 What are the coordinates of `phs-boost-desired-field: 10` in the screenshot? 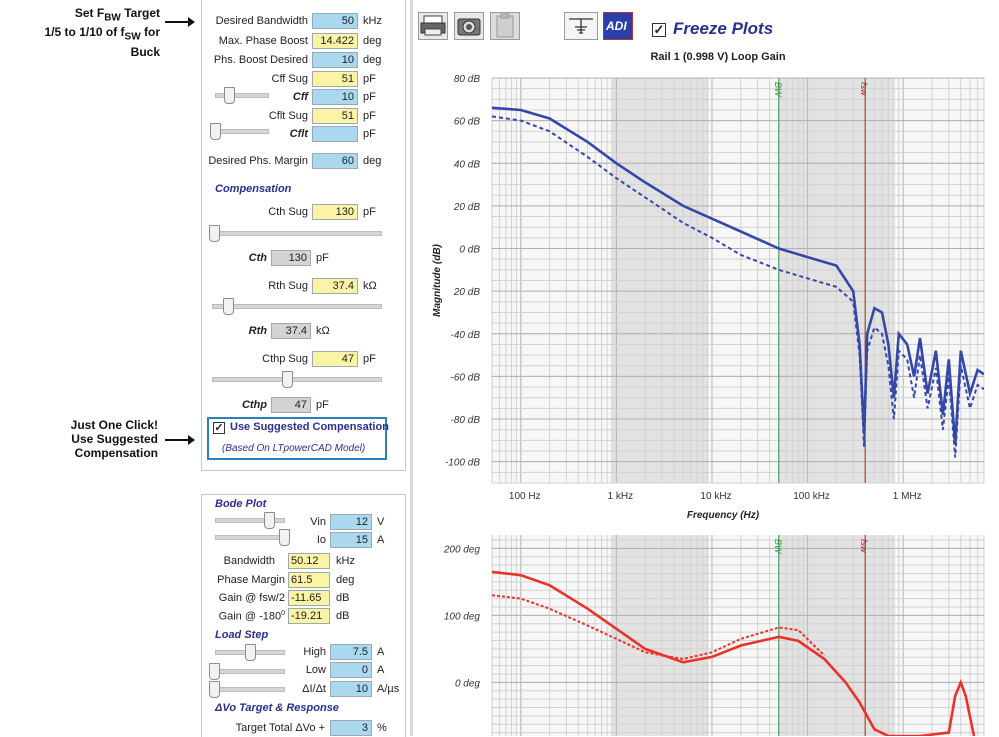 It's located at (335, 60).